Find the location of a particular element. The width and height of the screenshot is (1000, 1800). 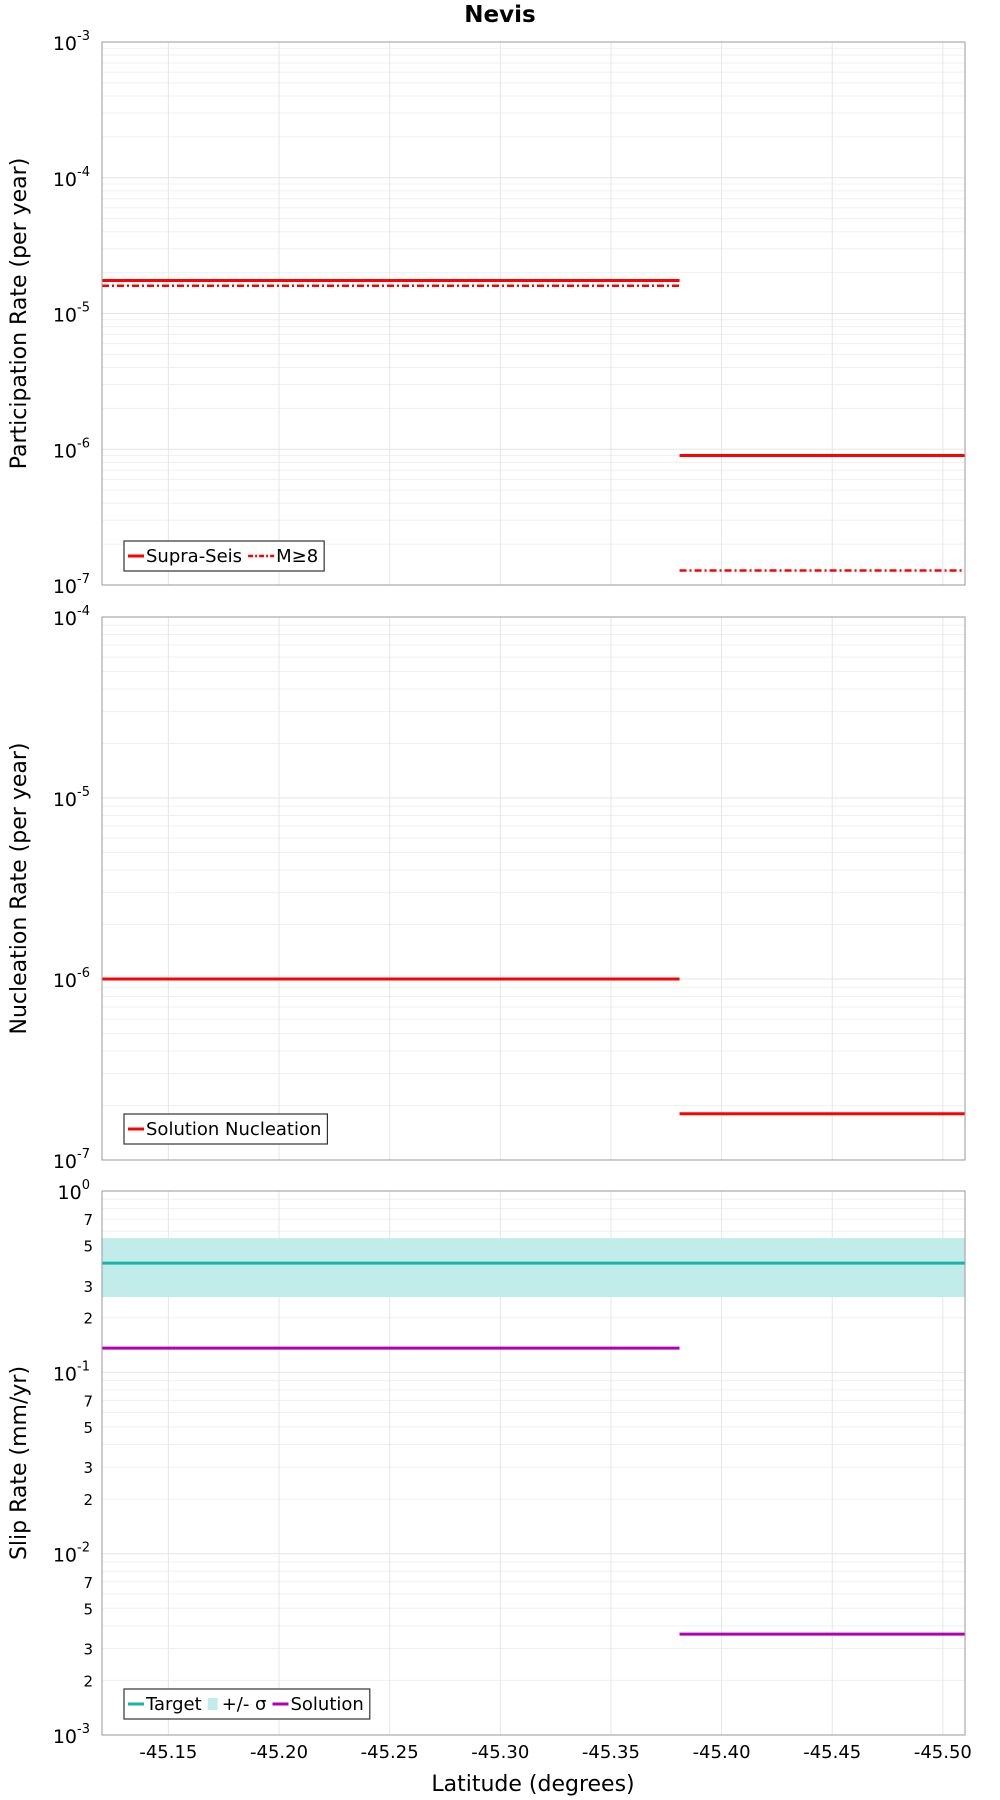

legend-entry: Target is located at coordinates (173, 1704).